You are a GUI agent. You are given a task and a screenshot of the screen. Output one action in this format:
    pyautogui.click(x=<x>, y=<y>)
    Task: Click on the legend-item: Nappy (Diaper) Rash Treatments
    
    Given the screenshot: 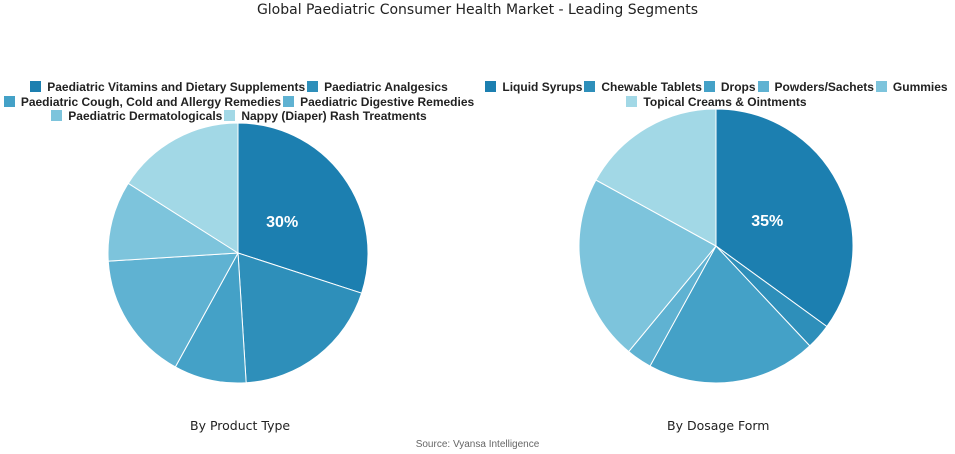 What is the action you would take?
    pyautogui.click(x=325, y=116)
    